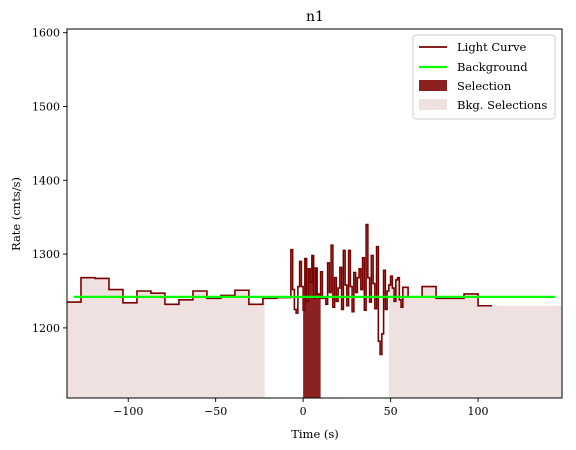 The width and height of the screenshot is (576, 450). I want to click on y-axis-label: Rate (cnts/s), so click(16, 214).